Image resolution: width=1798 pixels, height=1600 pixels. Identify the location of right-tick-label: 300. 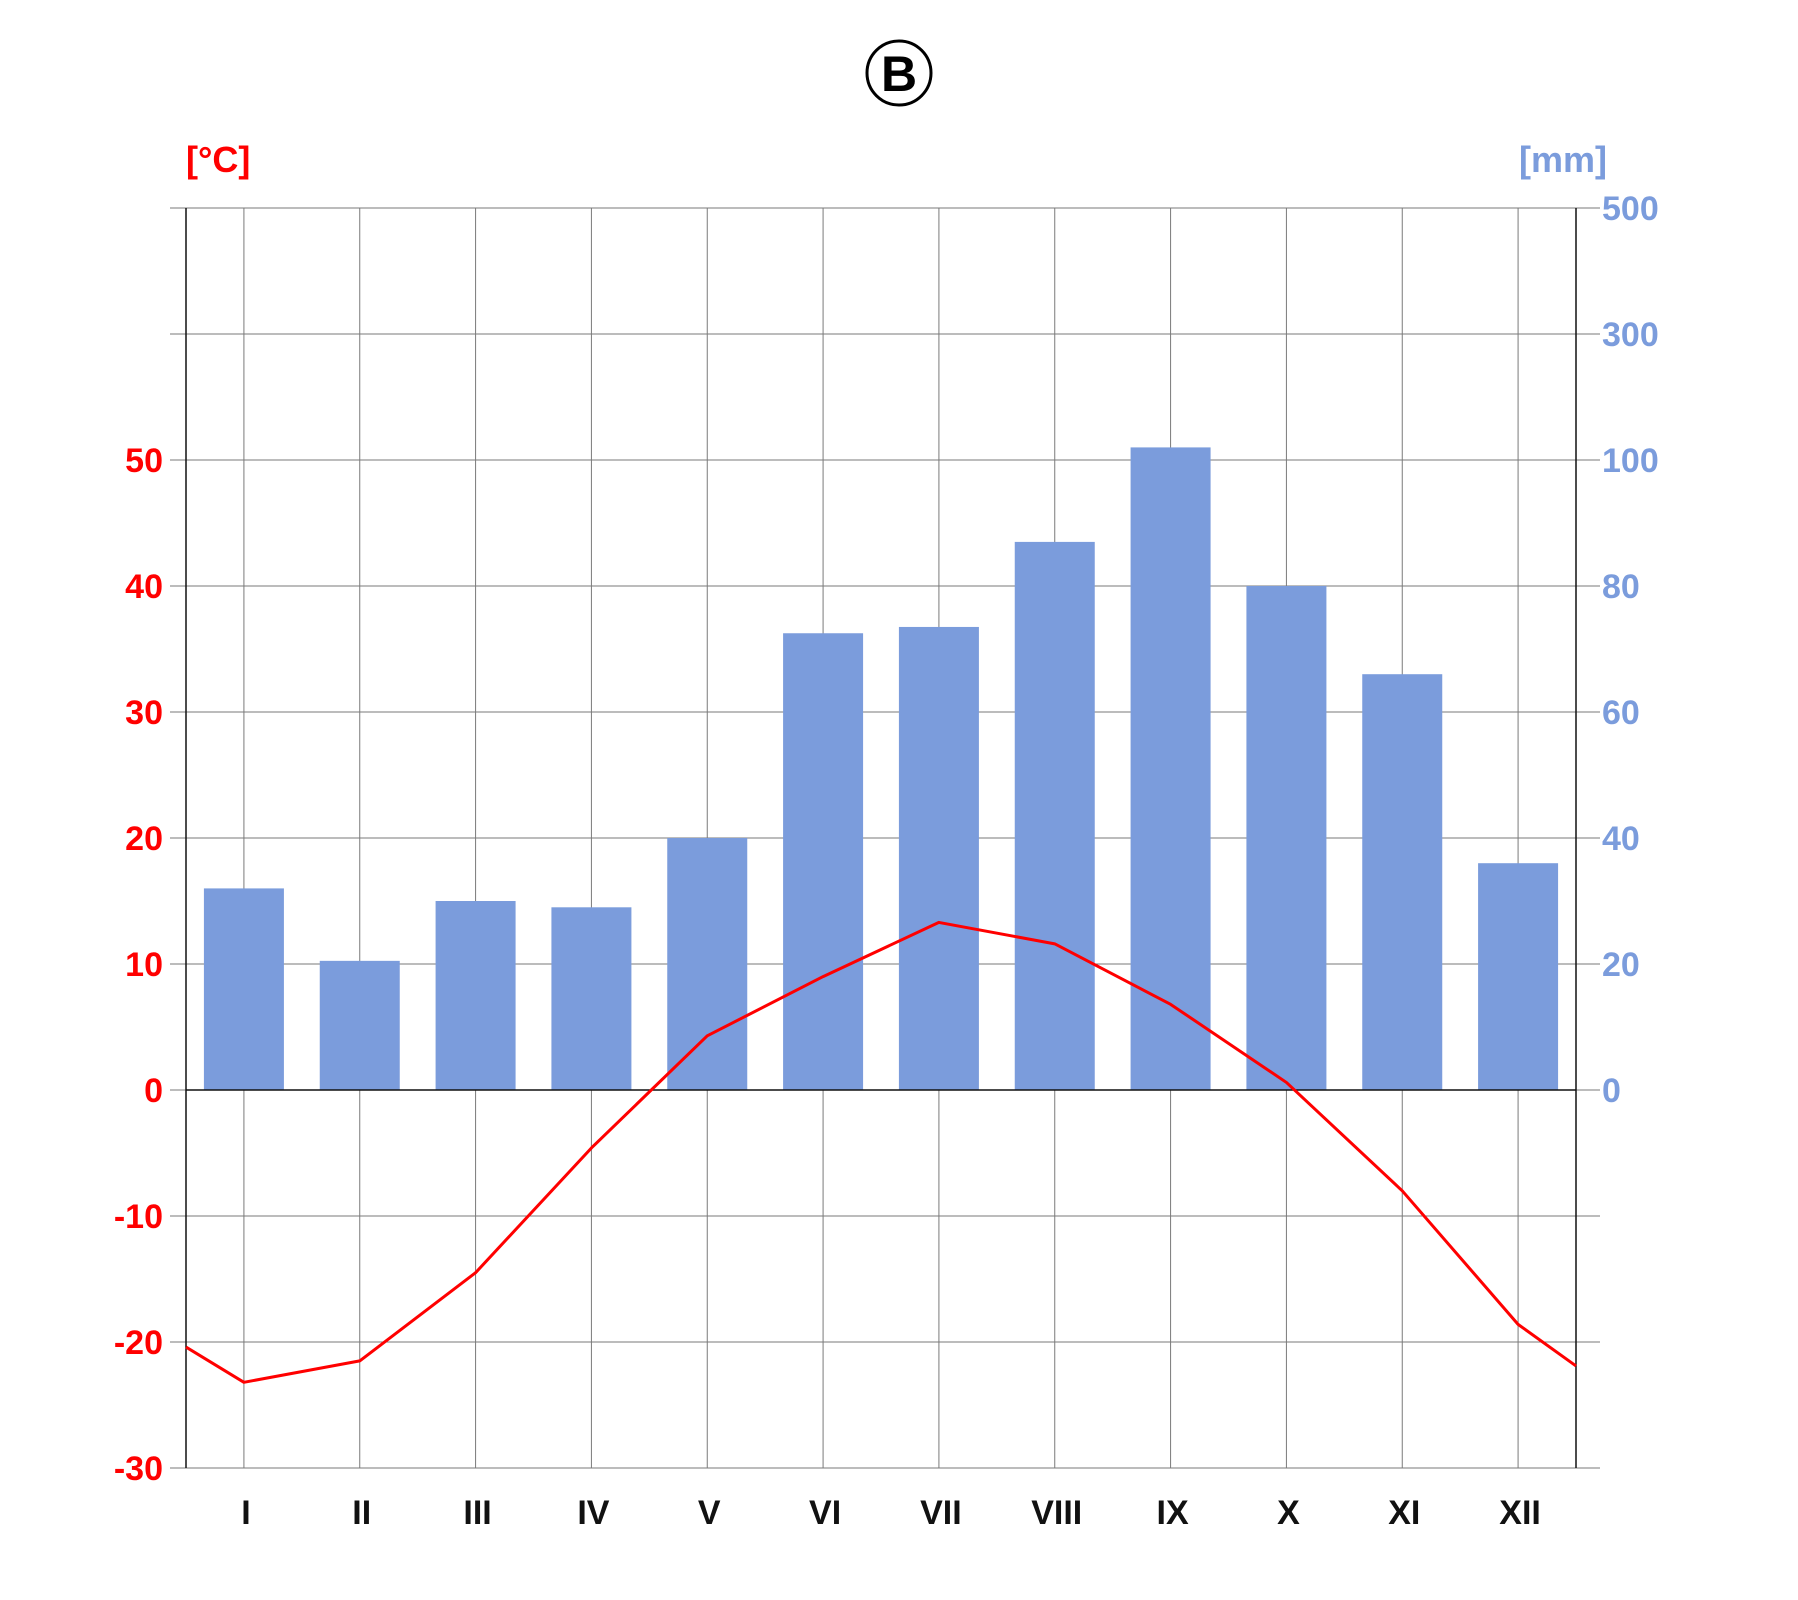
(1630, 335).